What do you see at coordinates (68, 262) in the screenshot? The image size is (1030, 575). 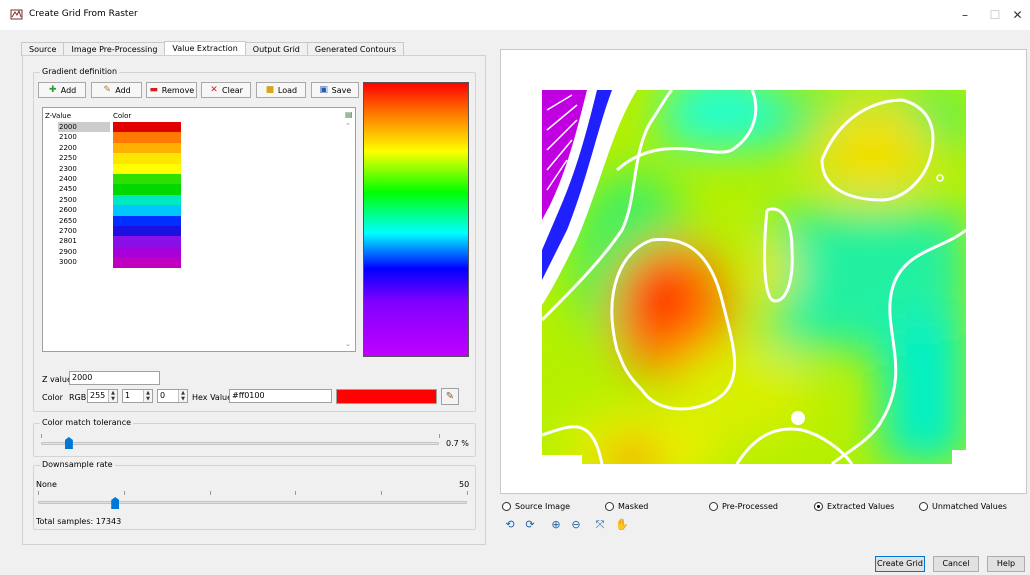 I see `z-value-cell: 3000` at bounding box center [68, 262].